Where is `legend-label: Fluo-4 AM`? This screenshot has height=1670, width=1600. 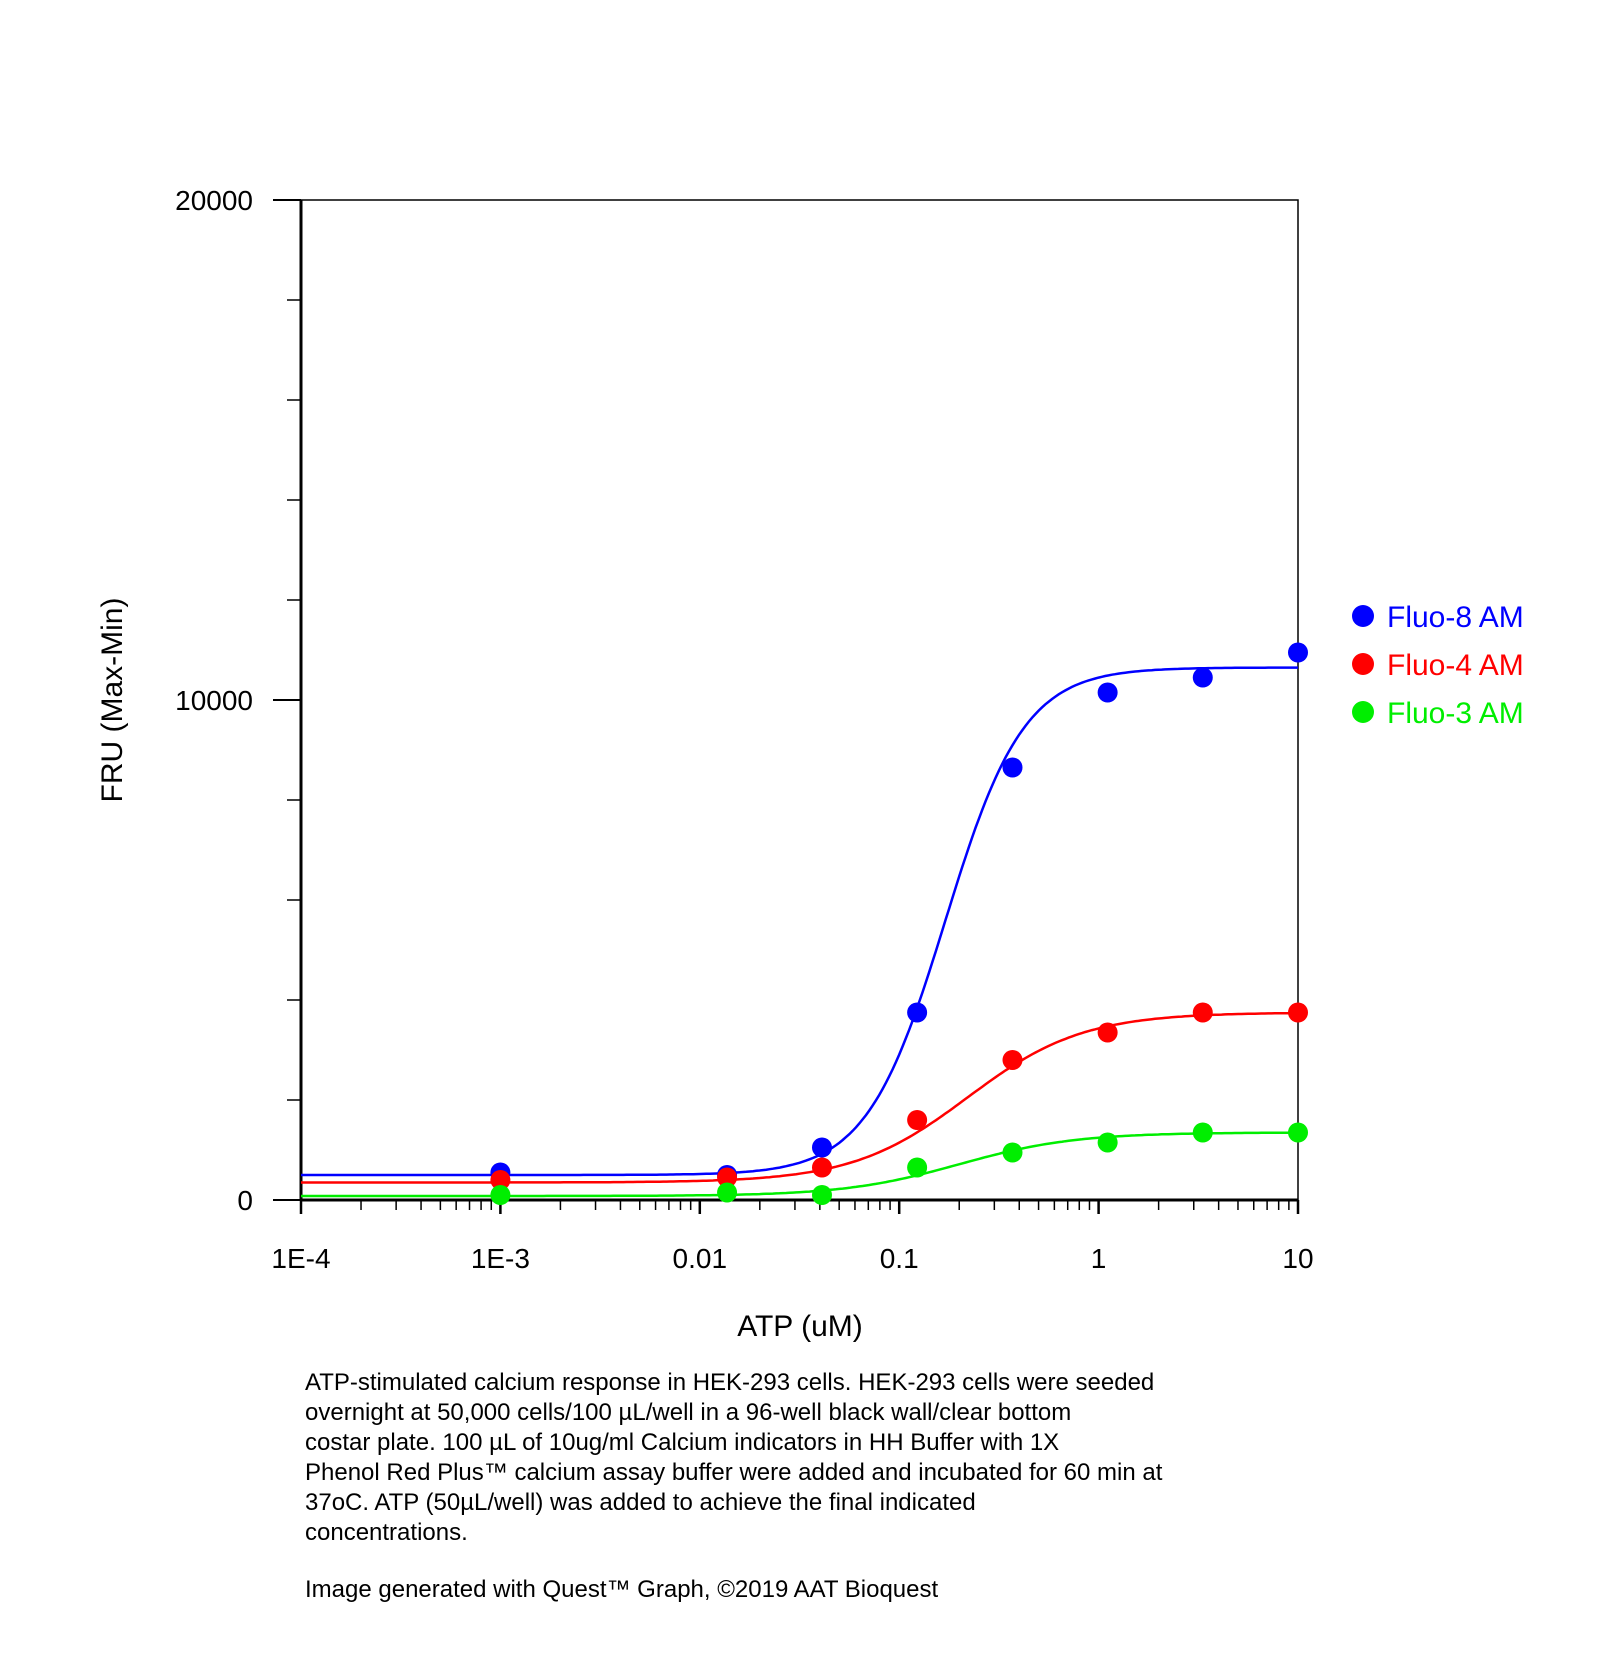 legend-label: Fluo-4 AM is located at coordinates (1455, 665).